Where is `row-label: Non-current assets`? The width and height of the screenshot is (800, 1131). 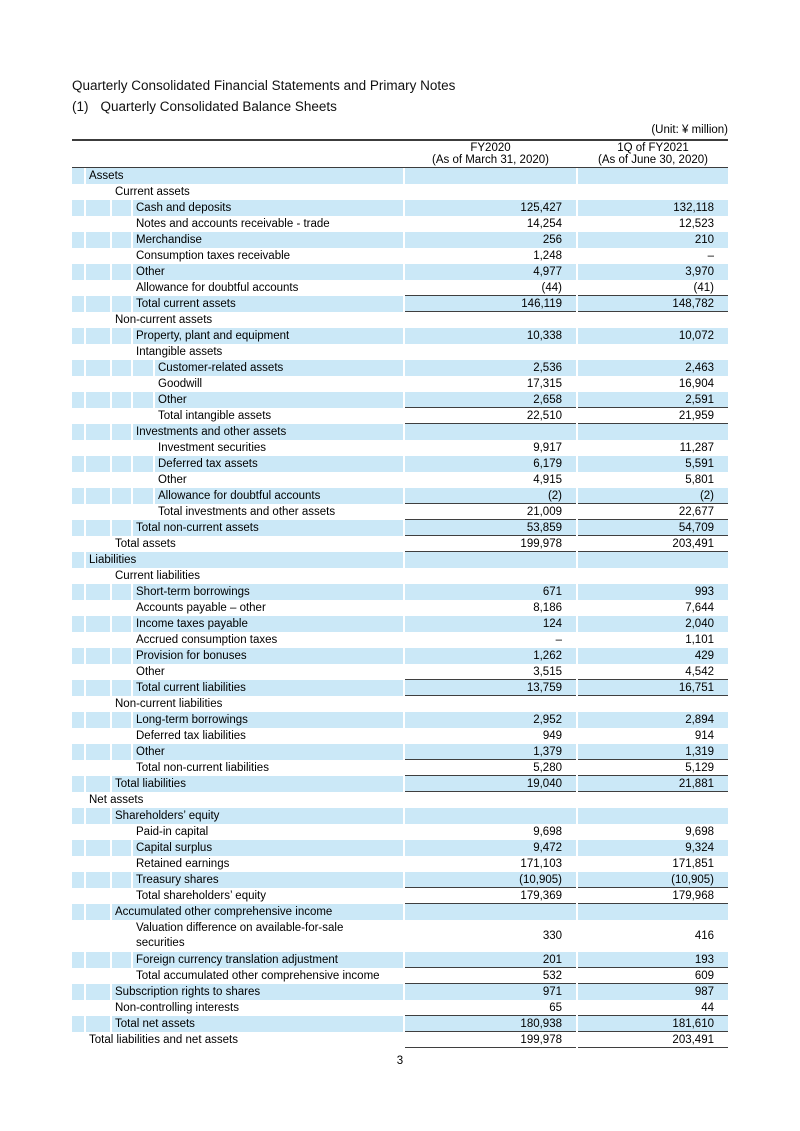
row-label: Non-current assets is located at coordinates (164, 320).